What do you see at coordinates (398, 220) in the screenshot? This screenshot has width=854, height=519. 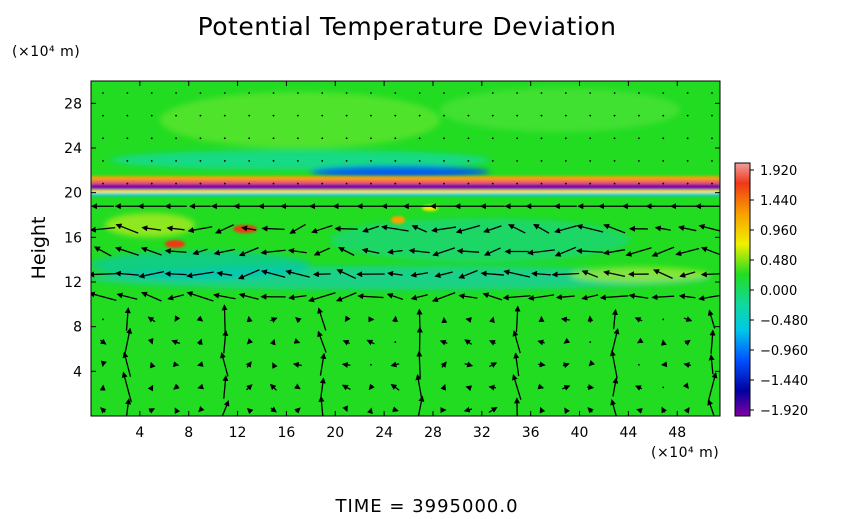 I see `field-orange-spot` at bounding box center [398, 220].